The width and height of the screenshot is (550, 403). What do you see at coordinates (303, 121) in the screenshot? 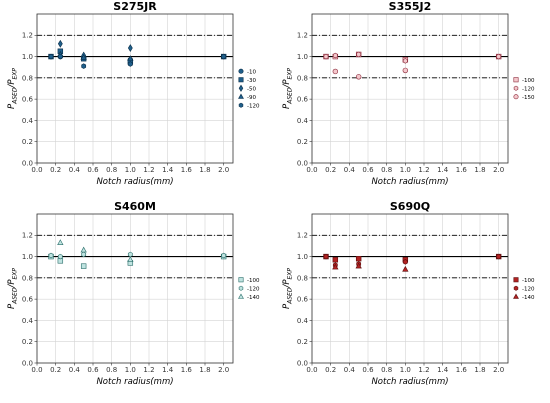
I see `y-tick-label: 0.4` at bounding box center [303, 121].